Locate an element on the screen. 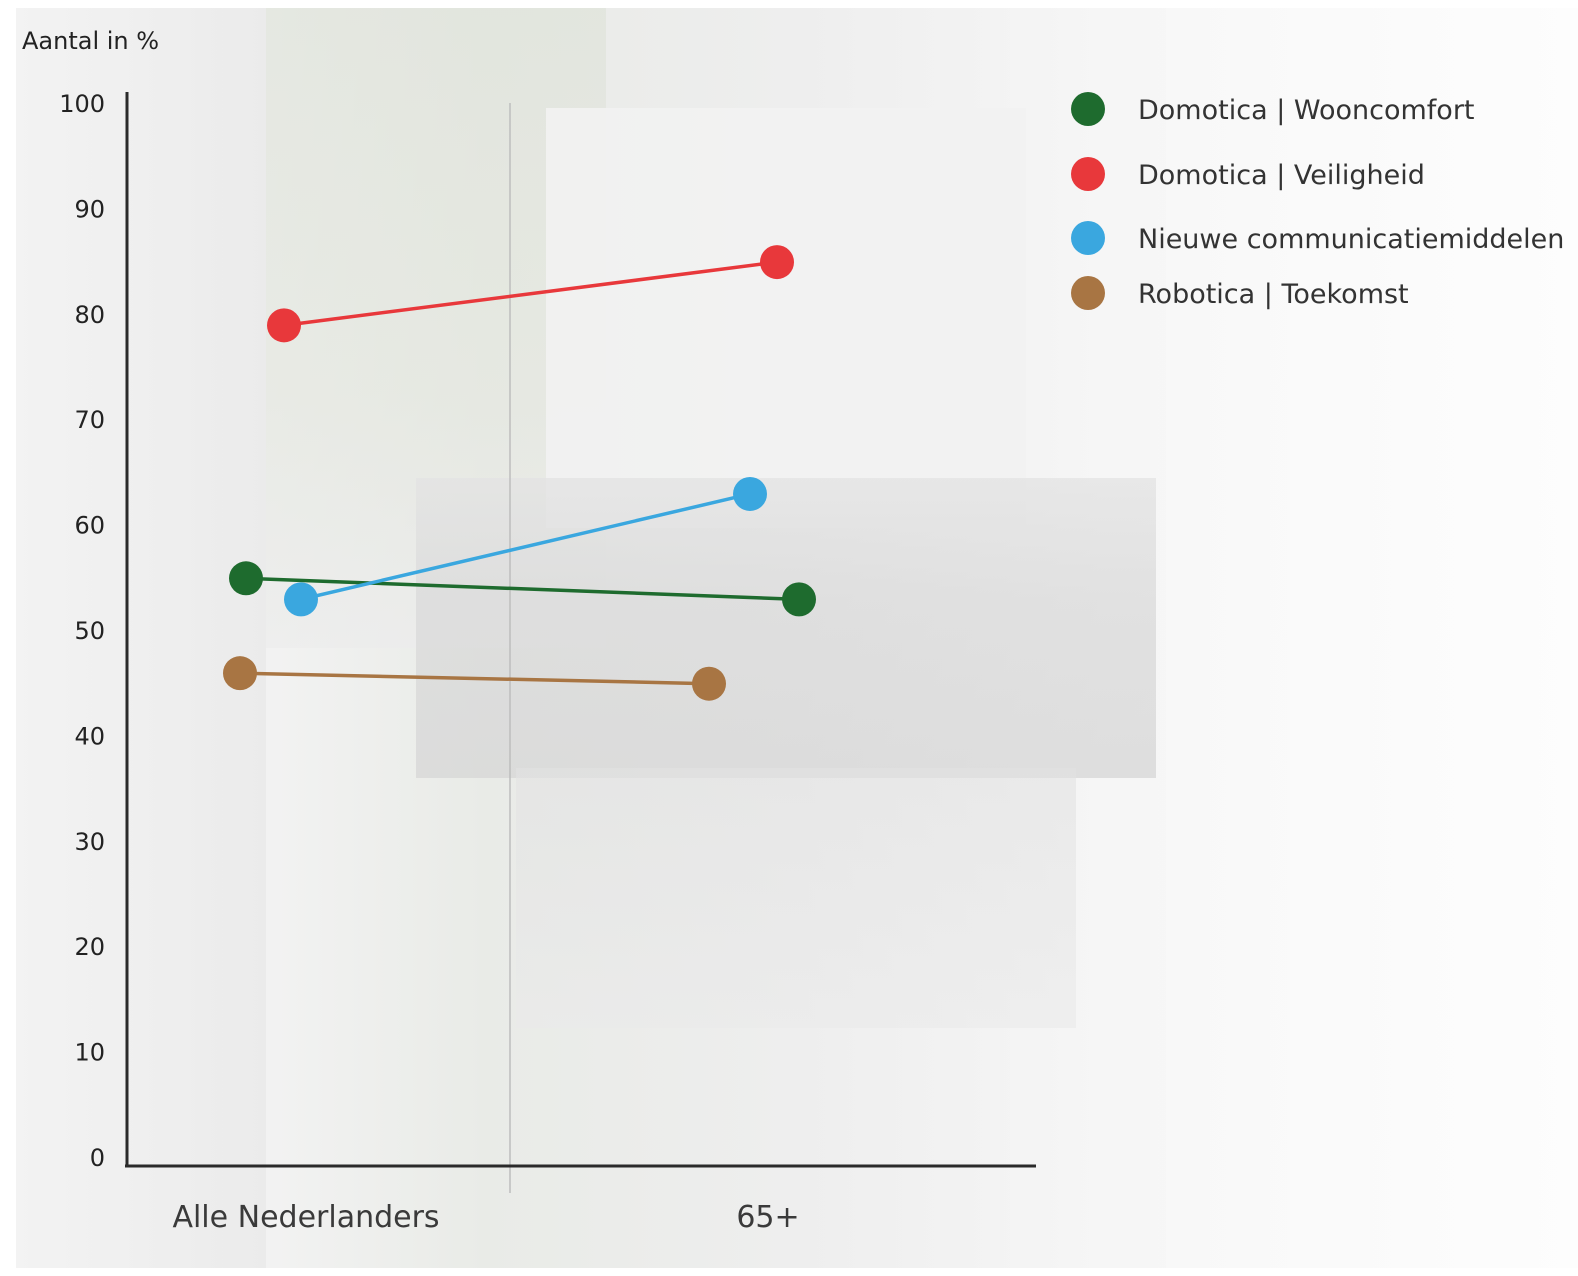 The width and height of the screenshot is (1578, 1276). legend-item: Nieuwe communicatiemiddelen is located at coordinates (1317, 238).